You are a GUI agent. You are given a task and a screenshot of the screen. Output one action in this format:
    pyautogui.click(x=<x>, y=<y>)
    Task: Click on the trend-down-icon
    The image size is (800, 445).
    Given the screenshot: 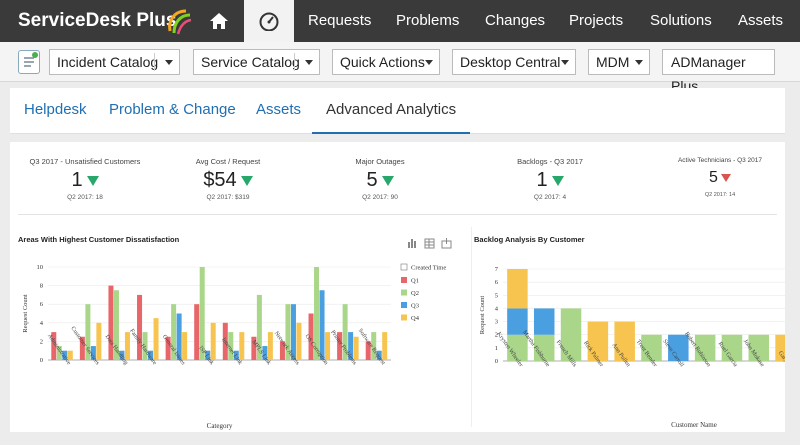 What is the action you would take?
    pyautogui.click(x=92, y=180)
    